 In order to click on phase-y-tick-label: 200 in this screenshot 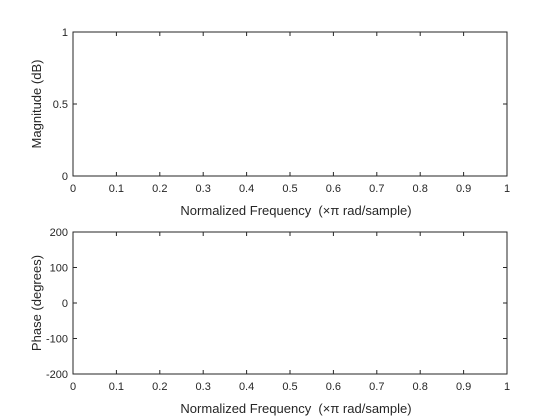, I will do `click(59, 233)`.